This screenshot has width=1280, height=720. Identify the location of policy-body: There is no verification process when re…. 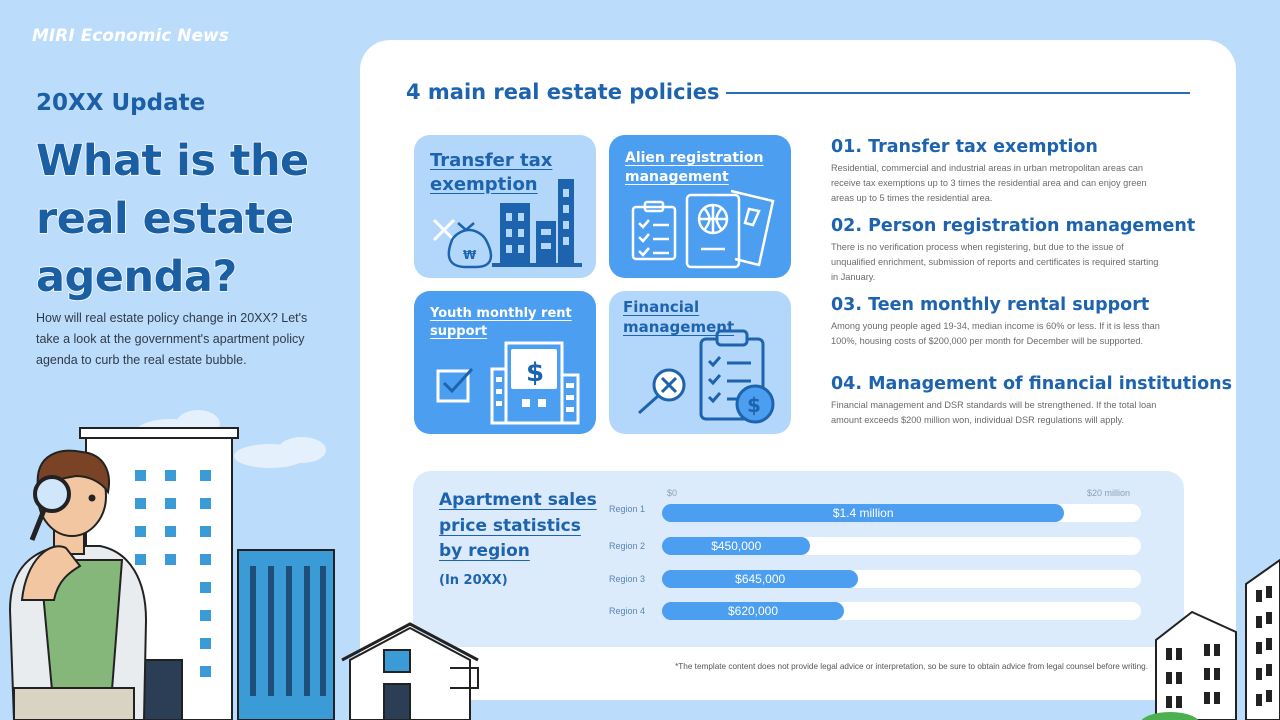
(995, 262).